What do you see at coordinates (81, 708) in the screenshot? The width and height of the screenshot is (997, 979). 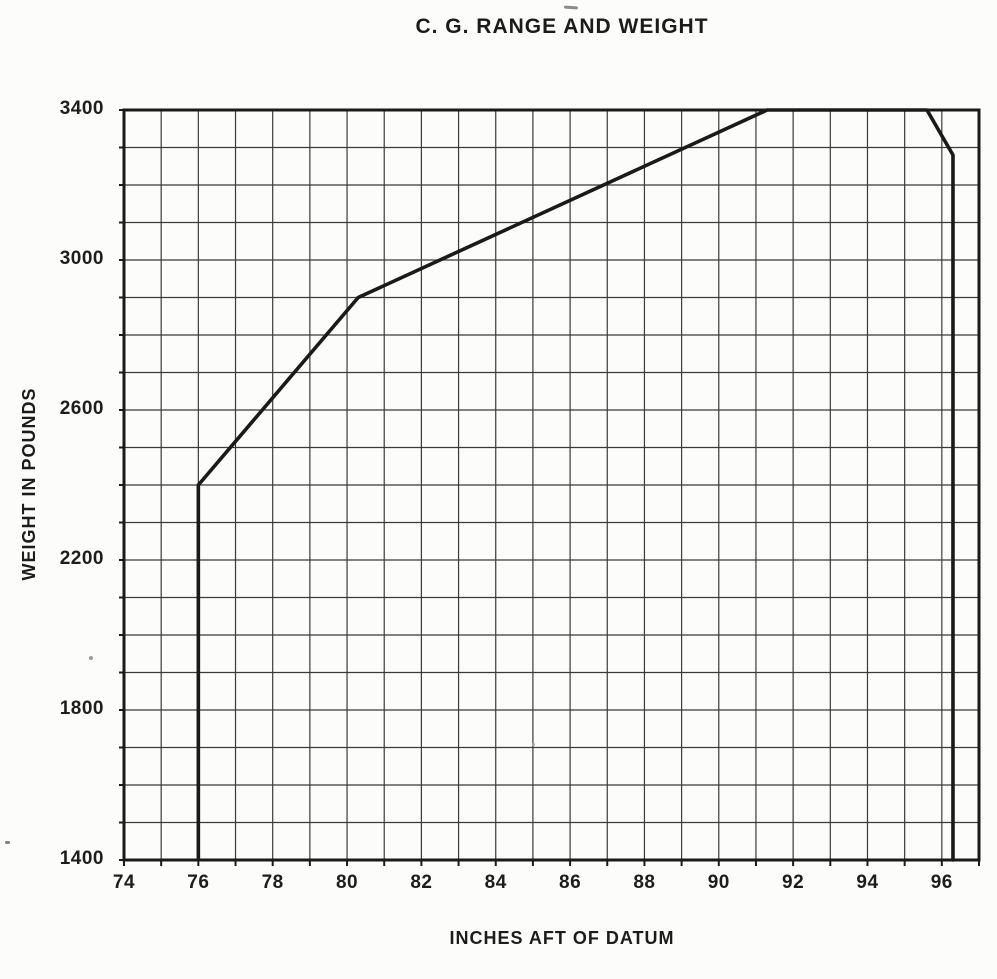 I see `y-tick-label: 1800` at bounding box center [81, 708].